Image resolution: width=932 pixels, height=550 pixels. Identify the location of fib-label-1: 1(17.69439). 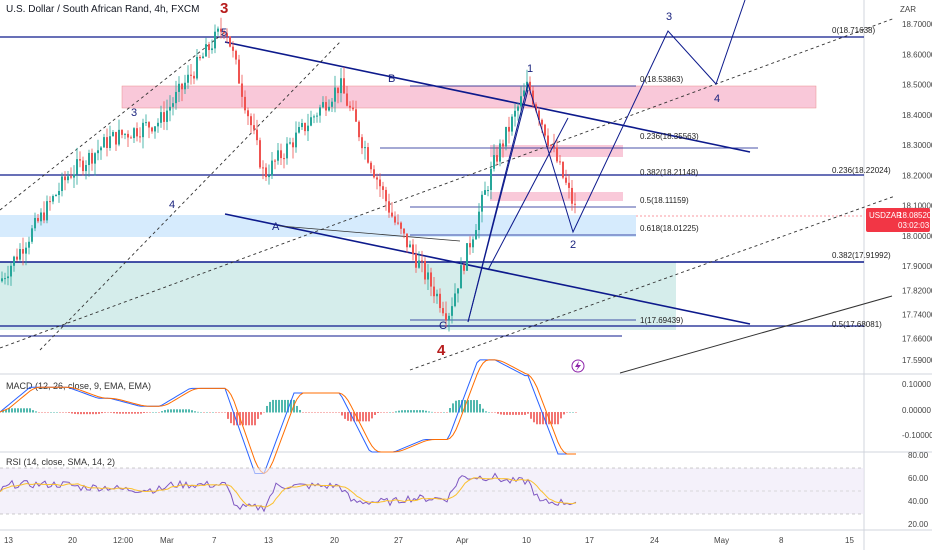
(661, 320).